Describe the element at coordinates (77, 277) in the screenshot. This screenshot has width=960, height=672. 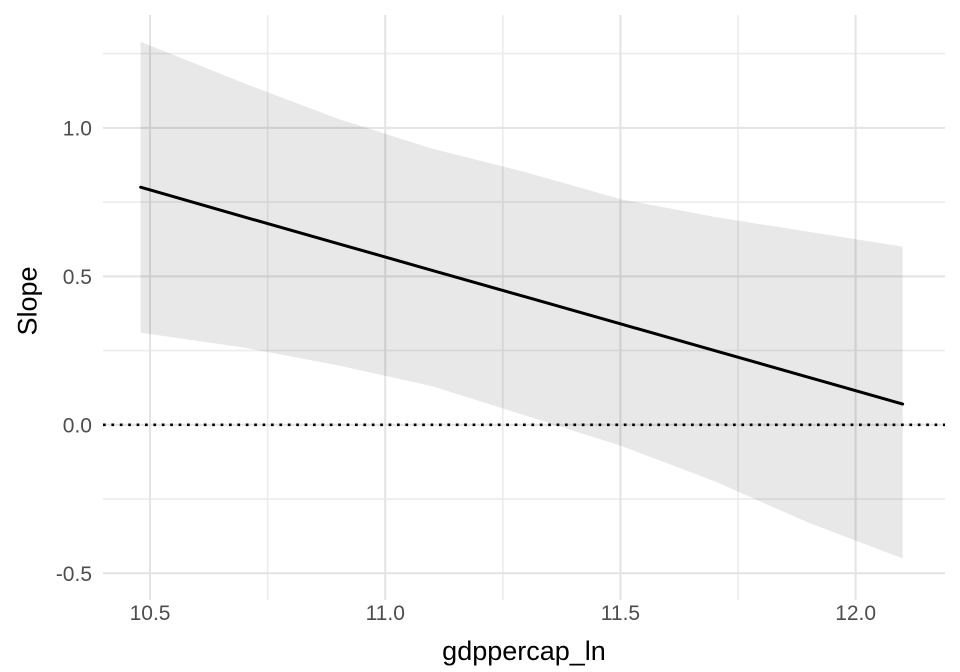
I see `y-tick-label: 0.5` at that location.